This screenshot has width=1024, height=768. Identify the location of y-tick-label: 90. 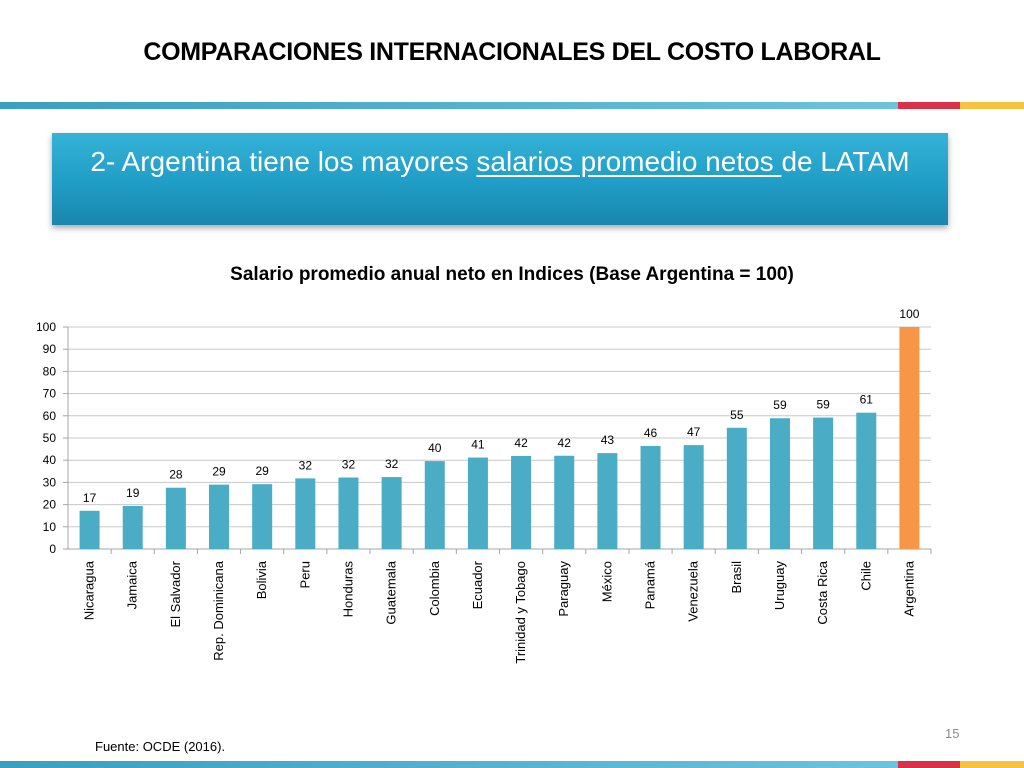
(50, 349).